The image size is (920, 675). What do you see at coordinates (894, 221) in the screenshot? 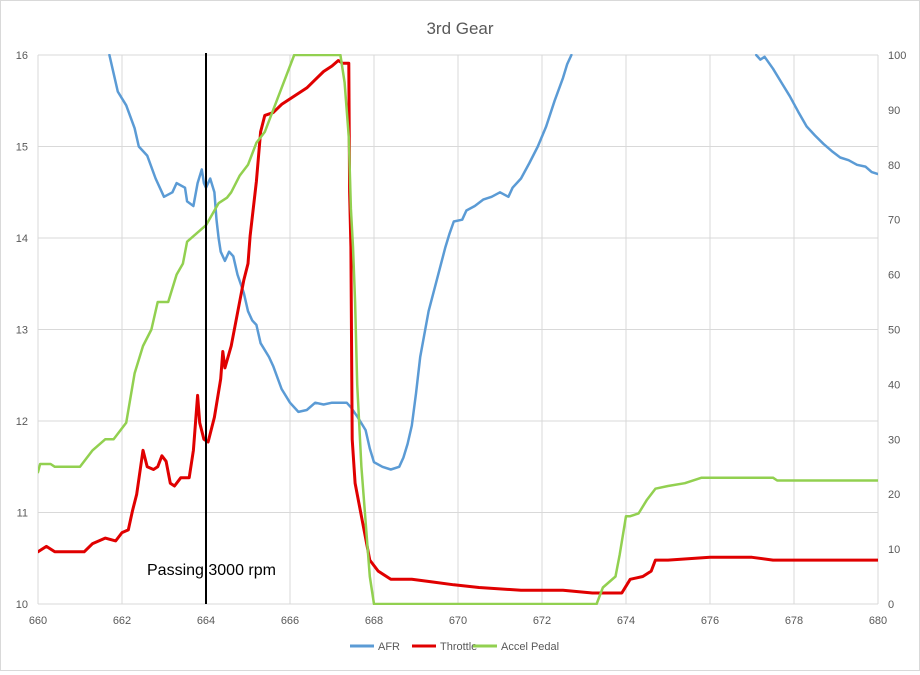
I see `right-y-tick-label: 70` at bounding box center [894, 221].